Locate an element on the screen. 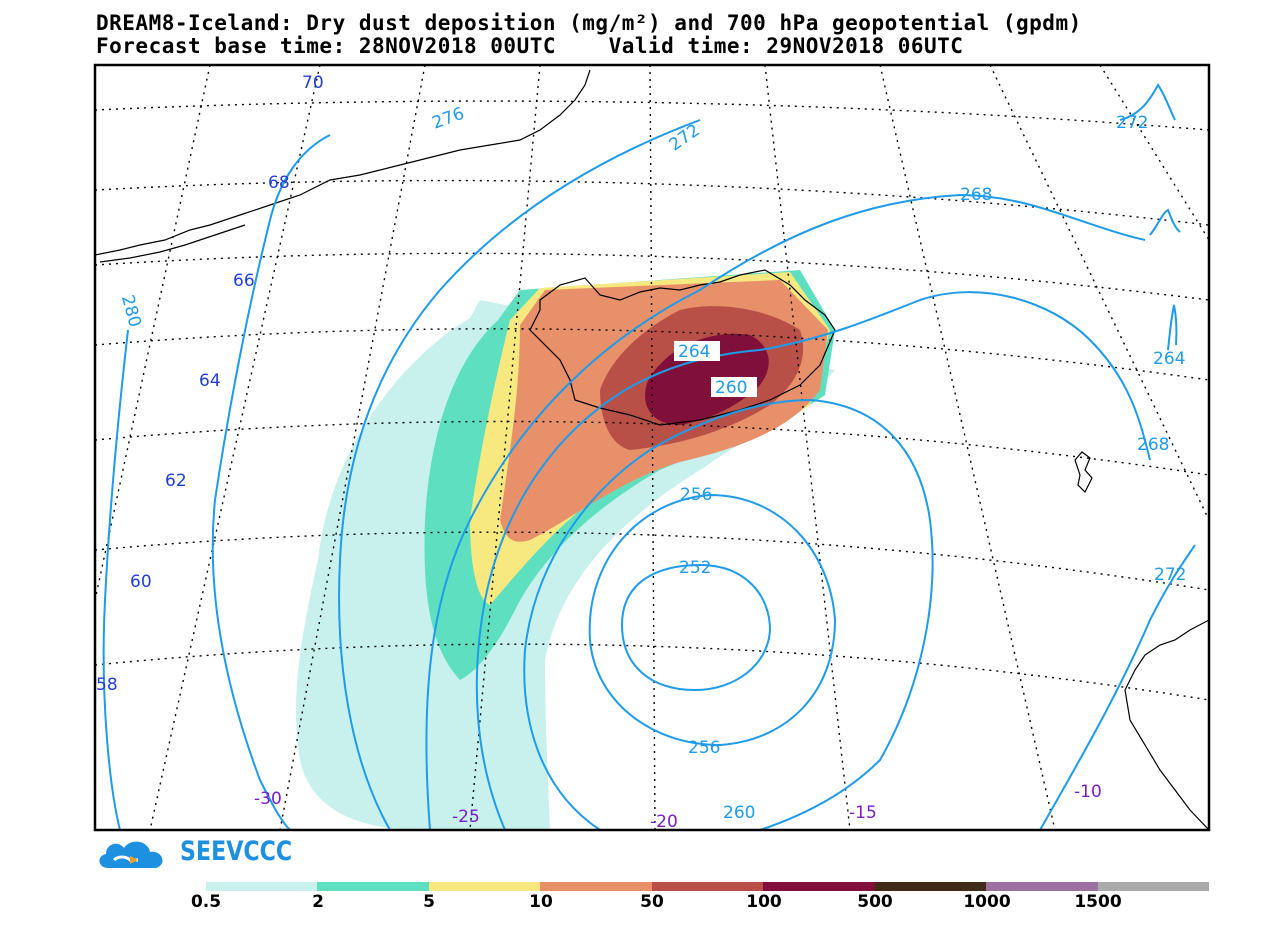 The width and height of the screenshot is (1271, 925). contour-264b is located at coordinates (1172, 327).